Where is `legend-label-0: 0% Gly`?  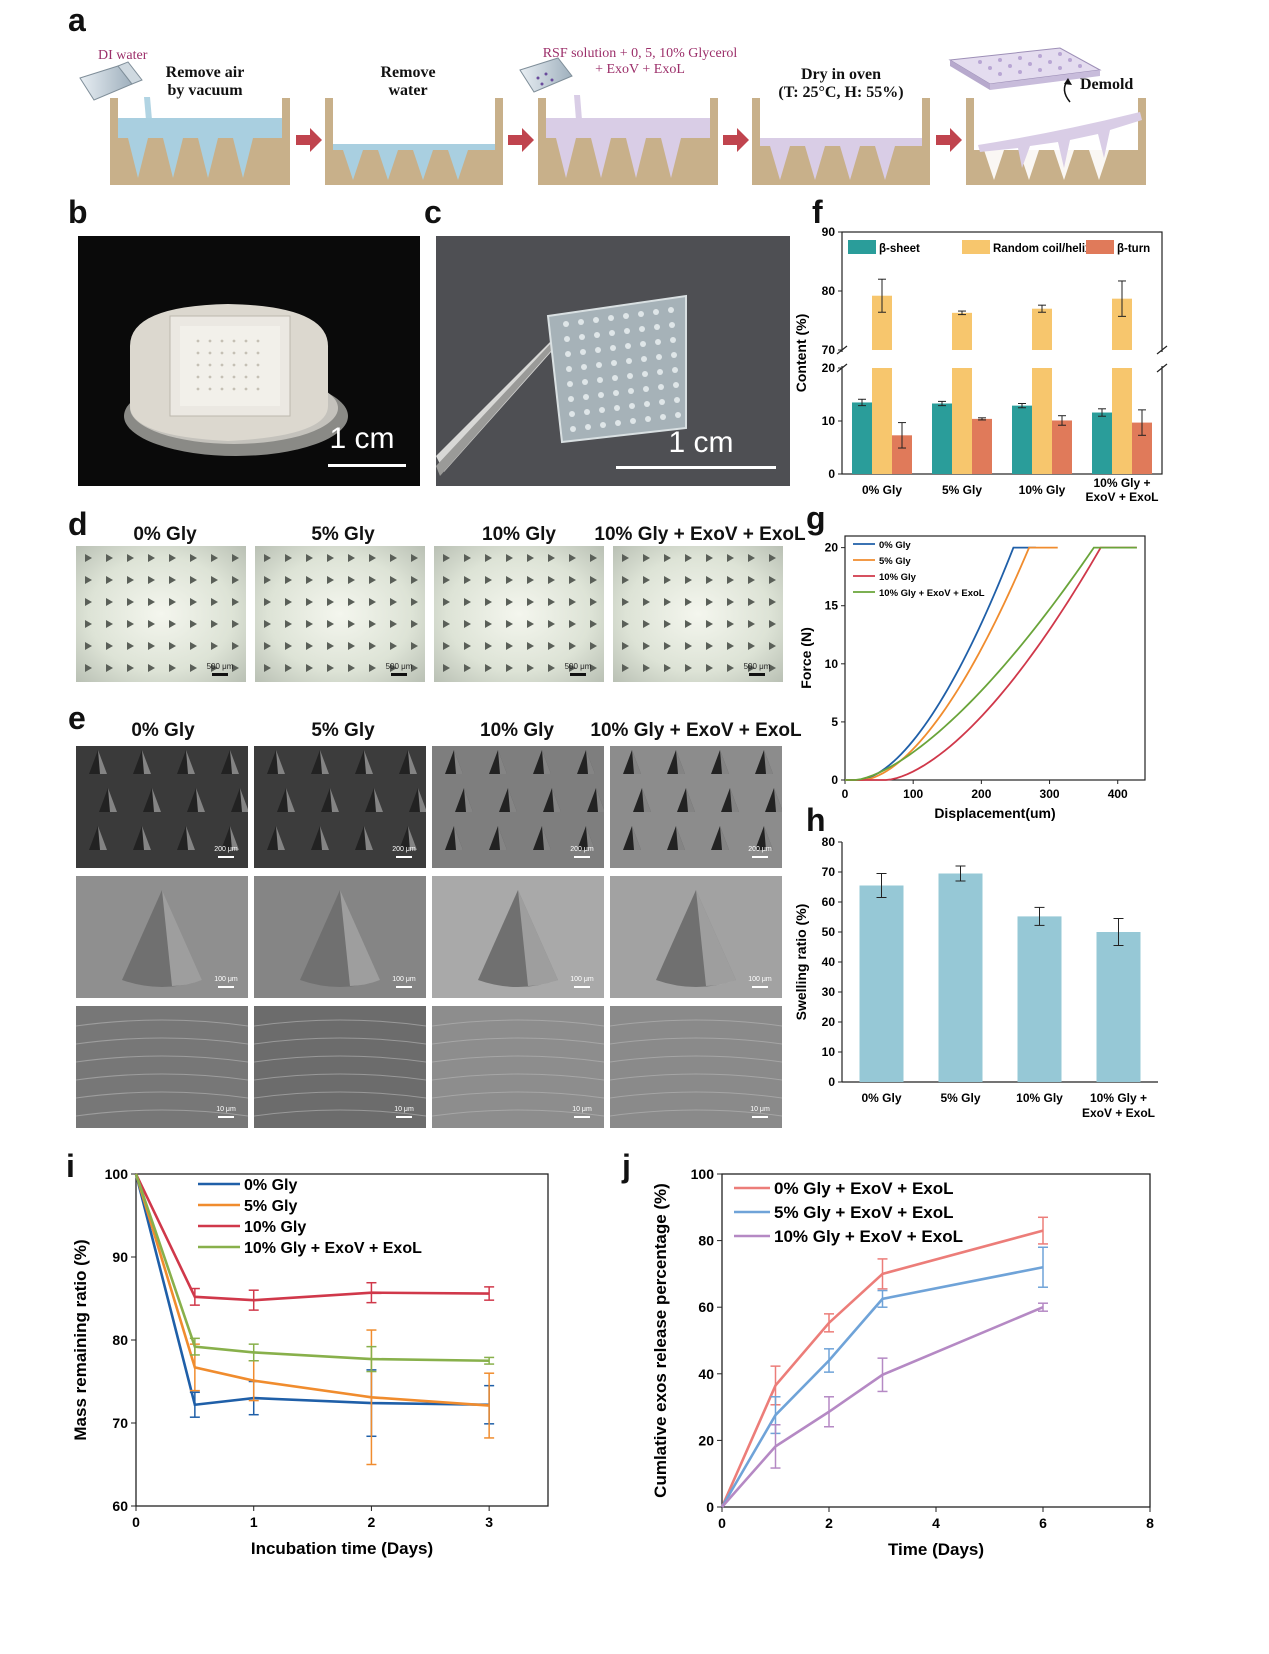 legend-label-0: 0% Gly is located at coordinates (895, 545).